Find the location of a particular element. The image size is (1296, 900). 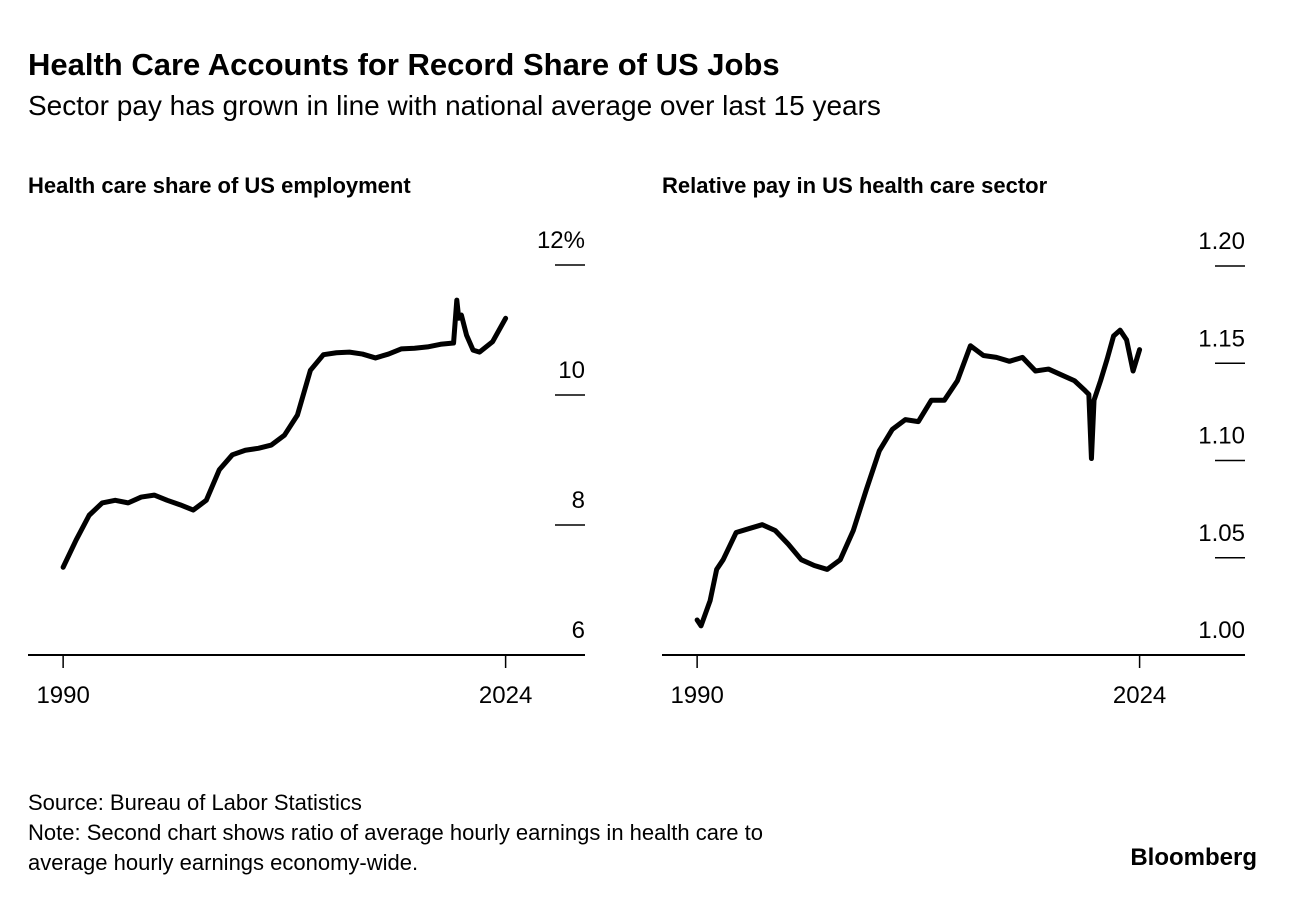

source: Source: Bureau of Labor Statistics is located at coordinates (195, 802).